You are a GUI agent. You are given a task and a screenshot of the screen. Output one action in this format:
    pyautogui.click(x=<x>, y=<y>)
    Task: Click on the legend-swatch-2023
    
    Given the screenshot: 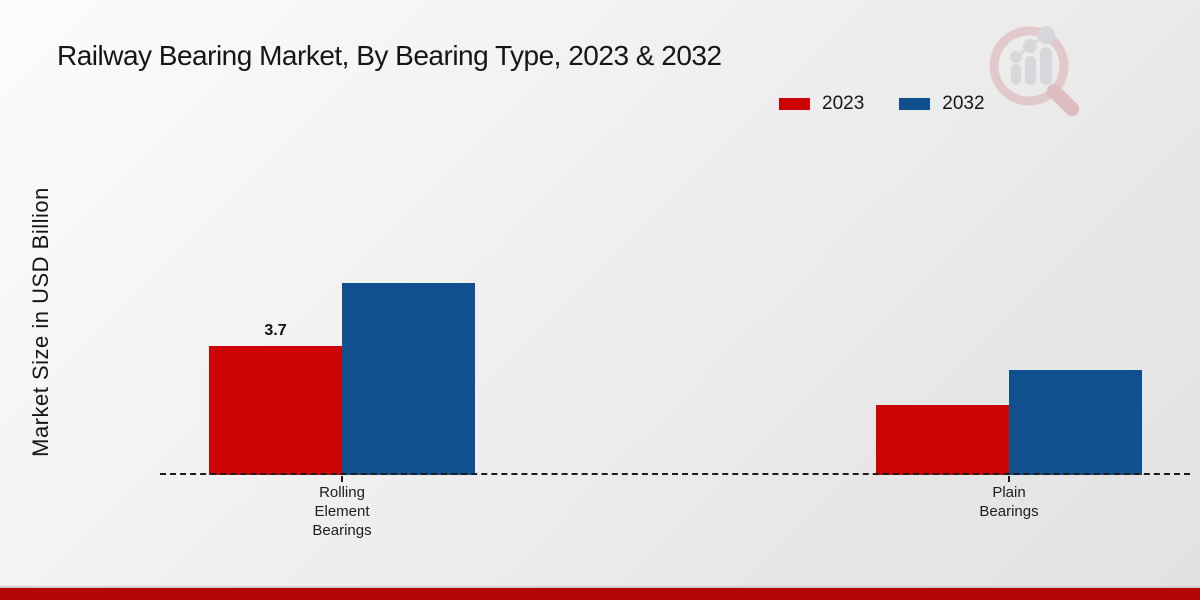 What is the action you would take?
    pyautogui.click(x=794, y=104)
    